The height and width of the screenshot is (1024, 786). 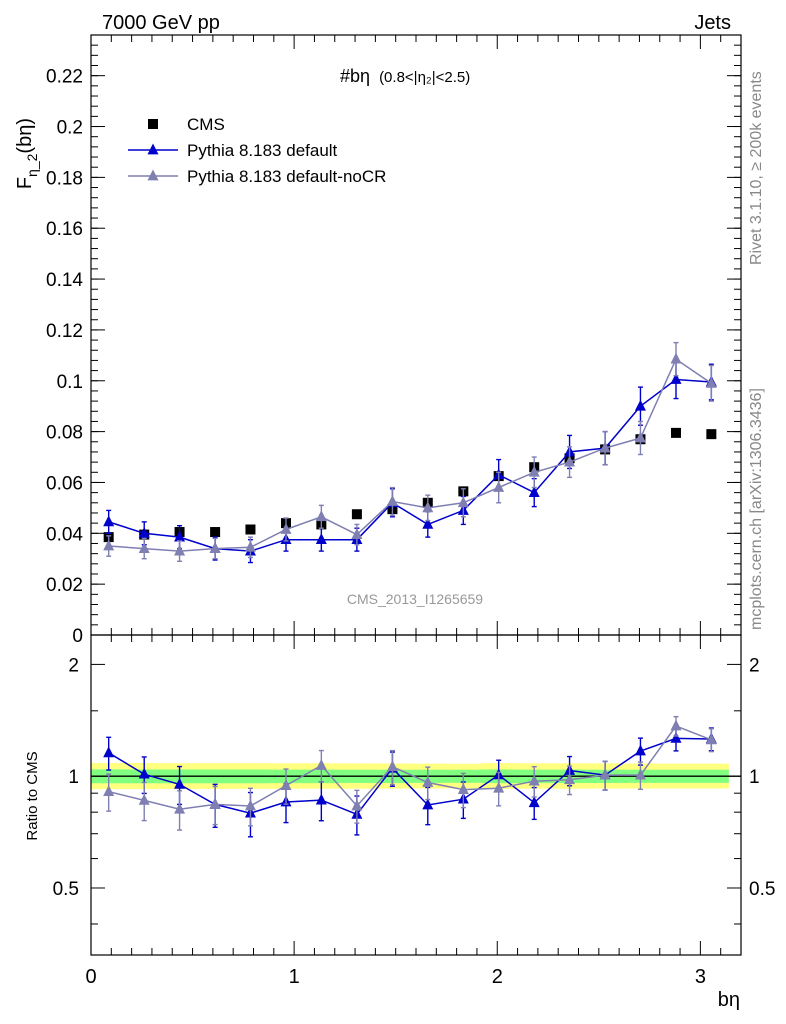 What do you see at coordinates (32, 165) in the screenshot?
I see `y-axis-label-sub: η_2` at bounding box center [32, 165].